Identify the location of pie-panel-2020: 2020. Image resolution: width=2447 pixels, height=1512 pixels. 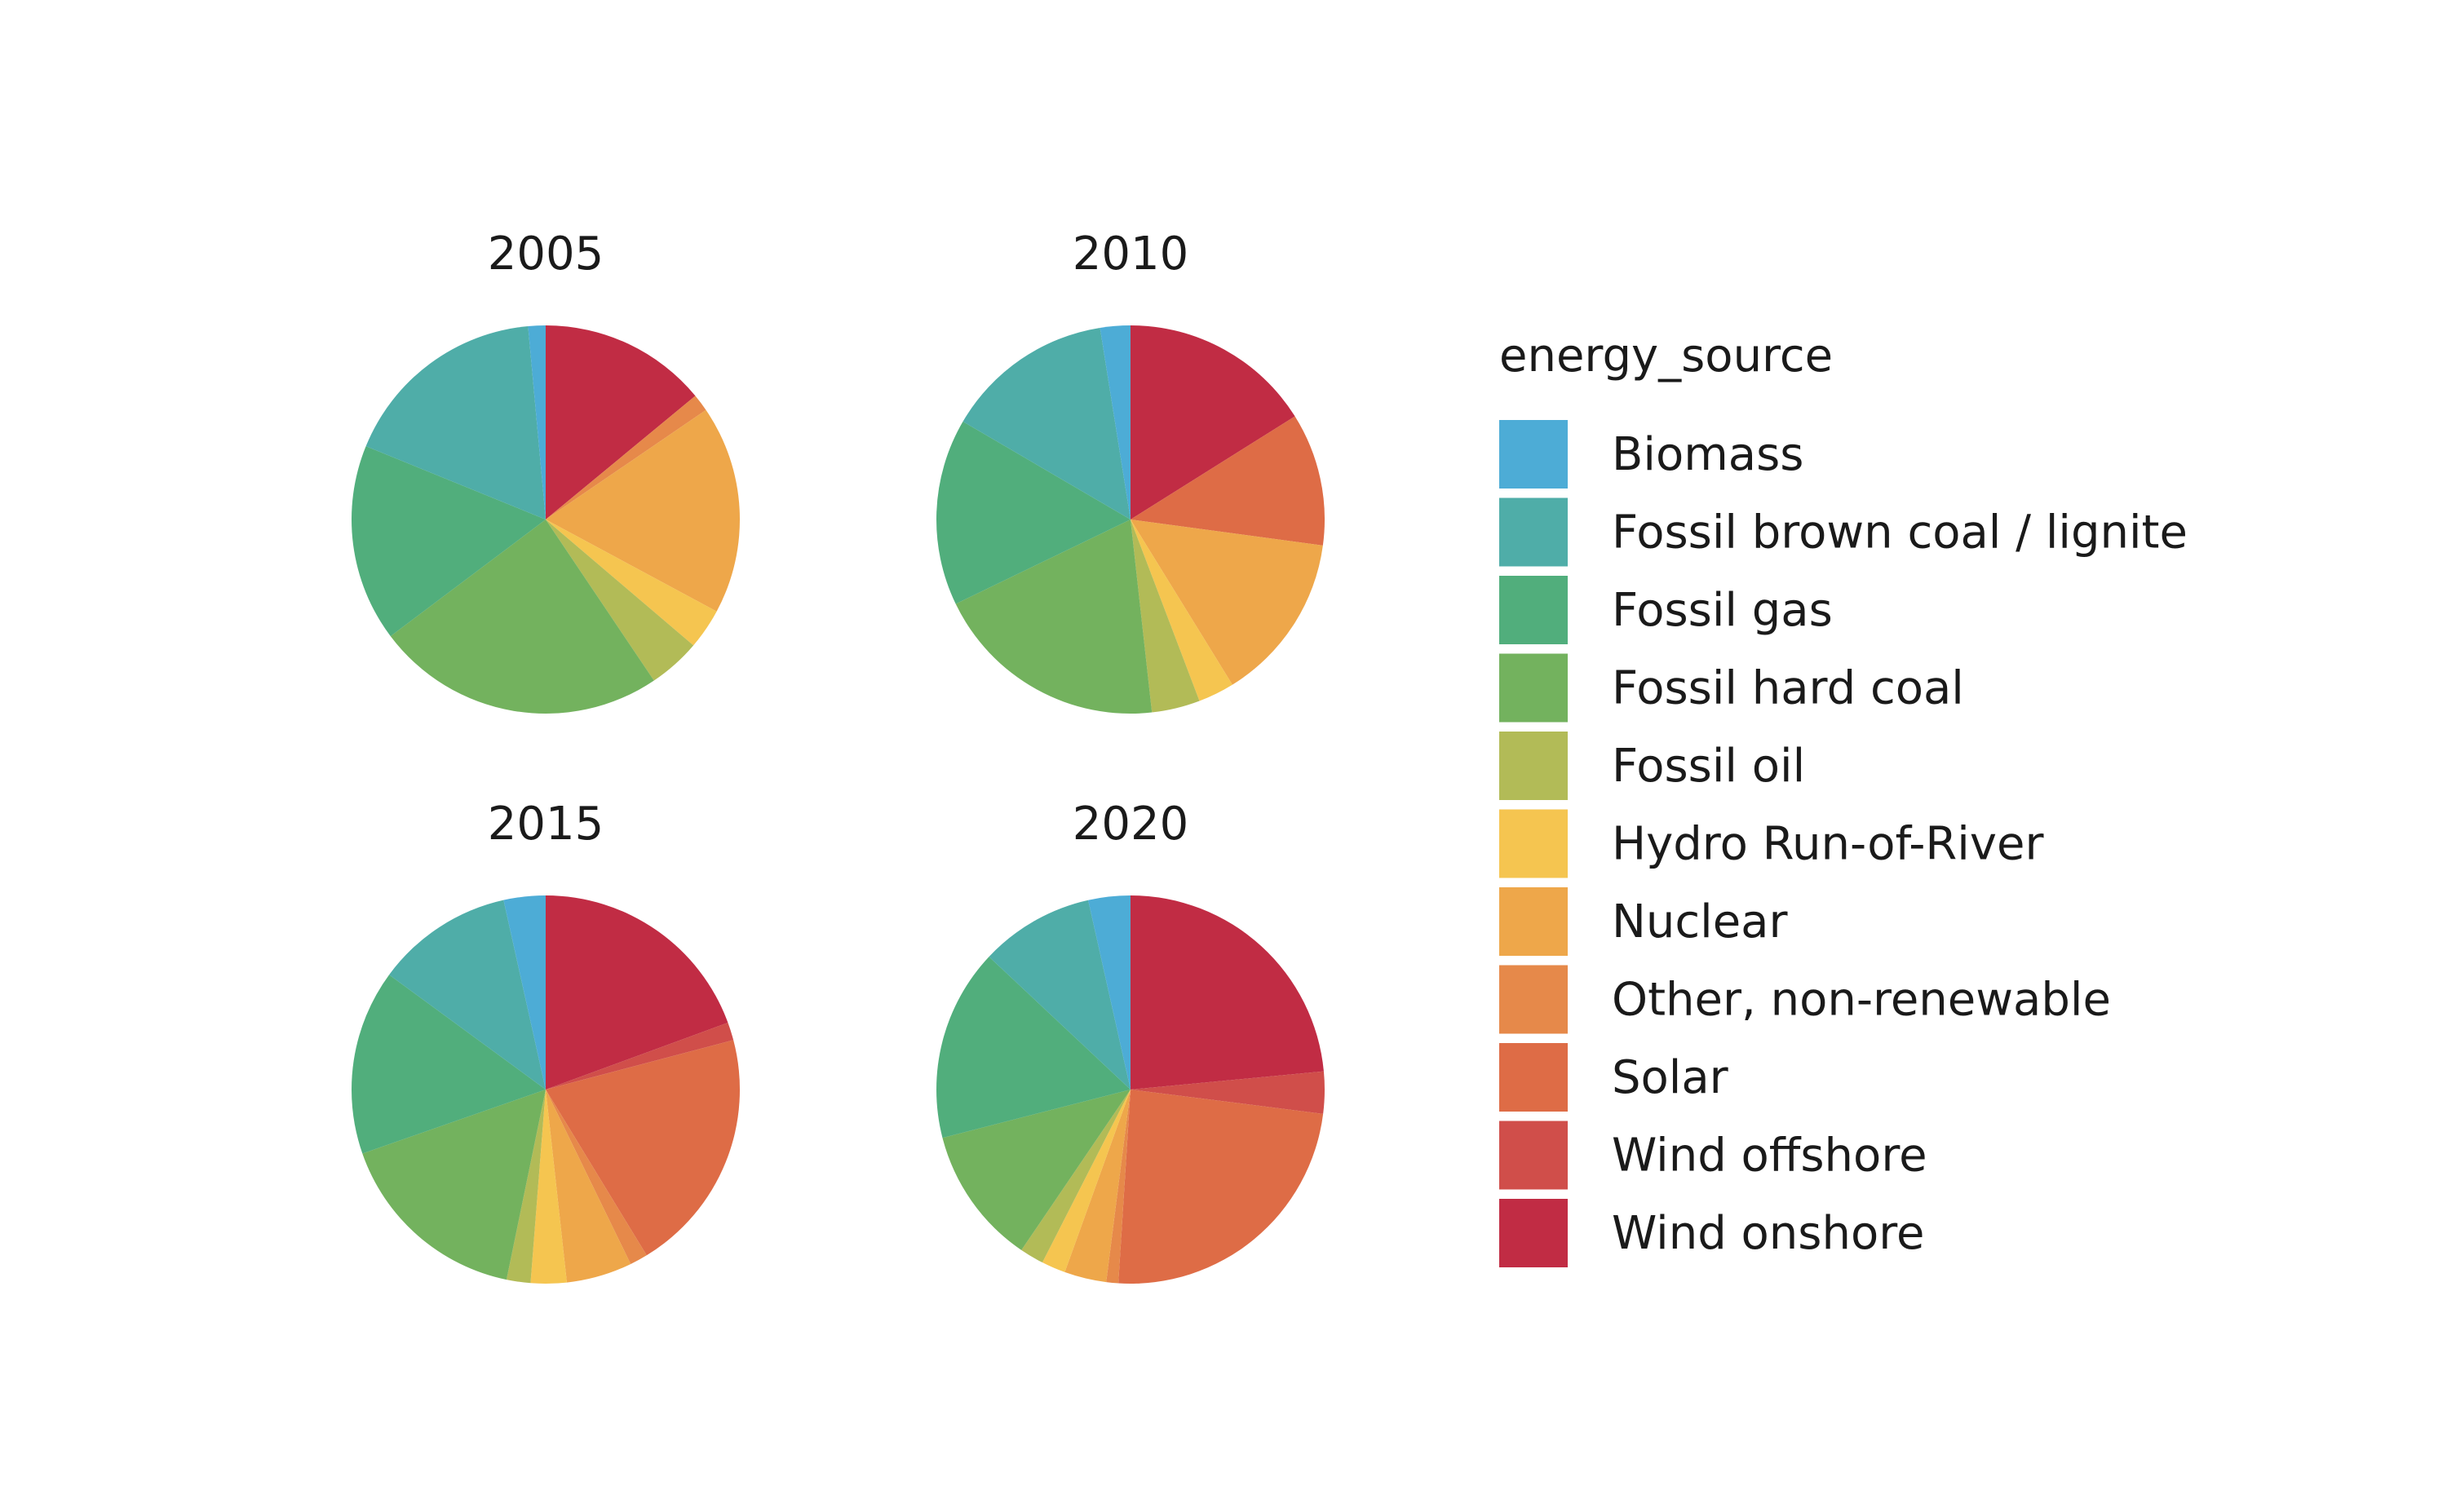
(1130, 1041).